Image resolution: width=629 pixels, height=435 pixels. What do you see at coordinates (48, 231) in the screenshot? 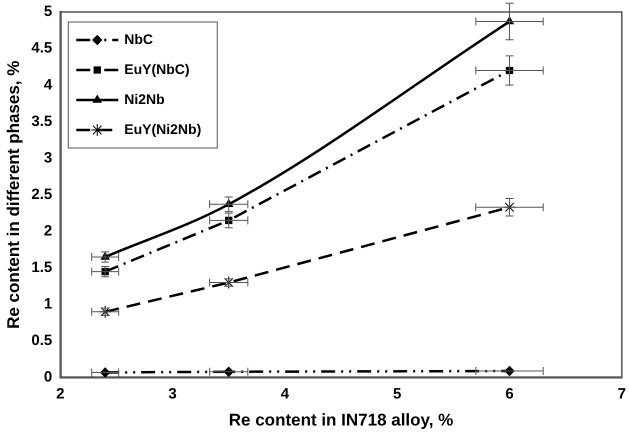
I see `y-tick-label: 2` at bounding box center [48, 231].